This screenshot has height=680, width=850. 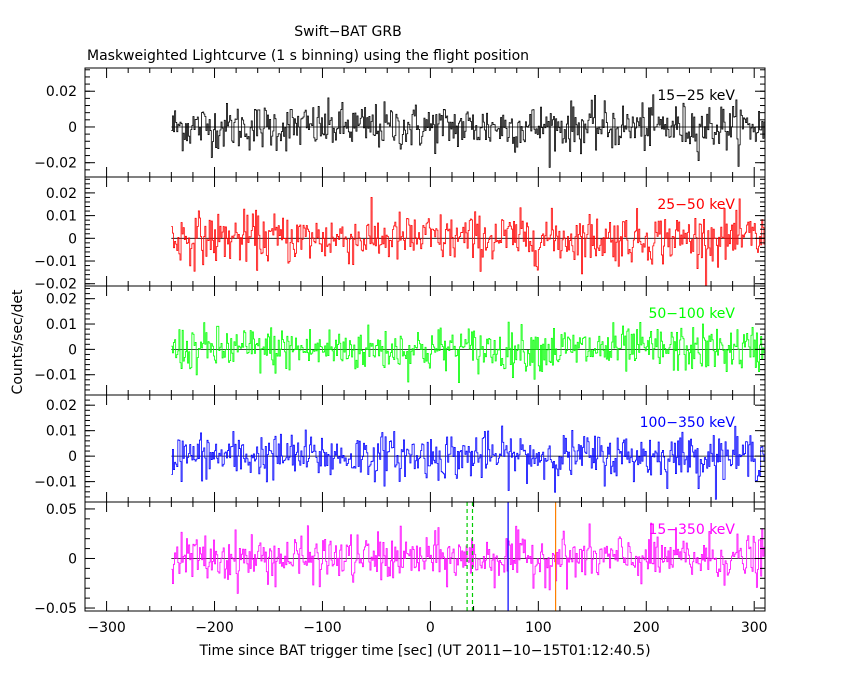 I want to click on y-tick-label: 0.05, so click(x=61, y=510).